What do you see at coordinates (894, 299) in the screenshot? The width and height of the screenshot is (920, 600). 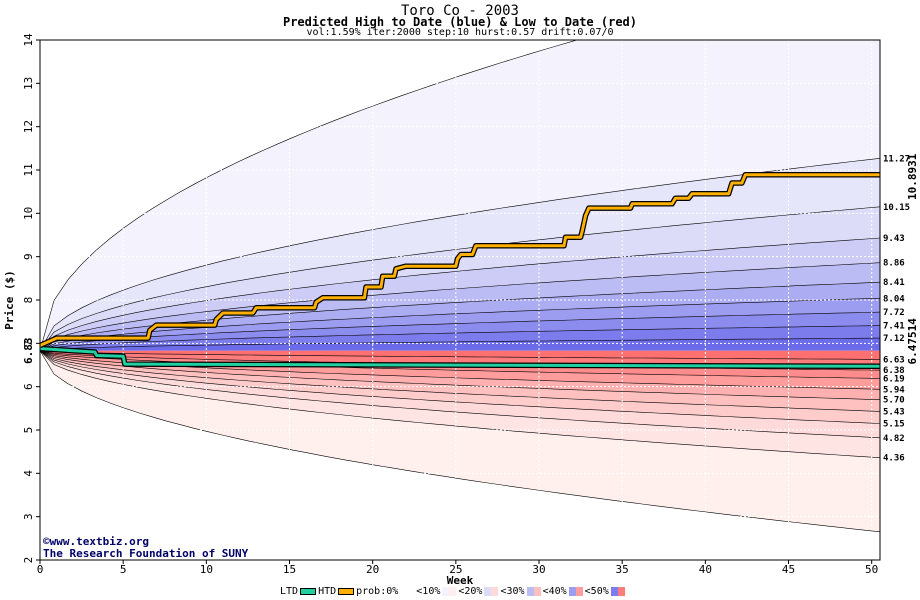 I see `band-end-value: 8.04` at bounding box center [894, 299].